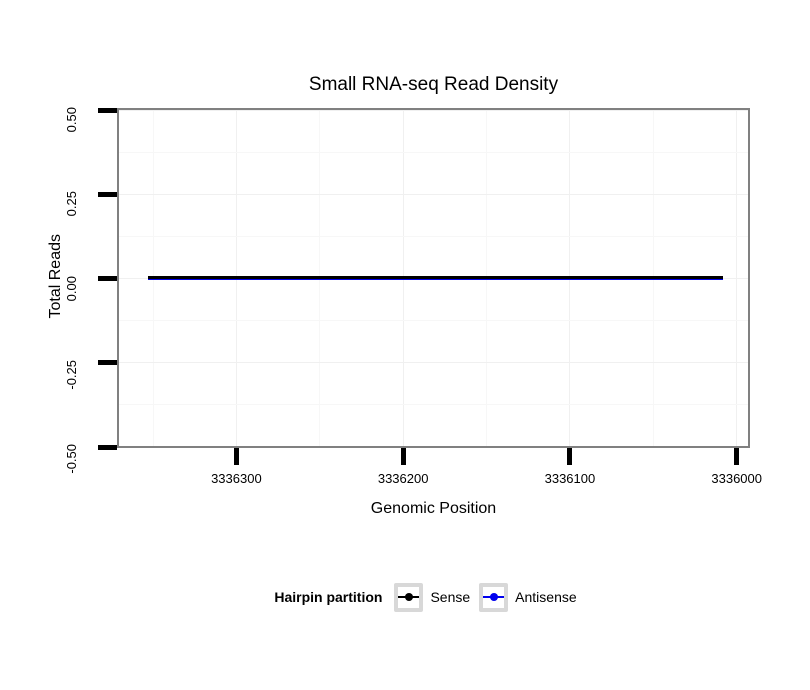 The width and height of the screenshot is (810, 690). I want to click on y-axis-title: Total Reads, so click(55, 276).